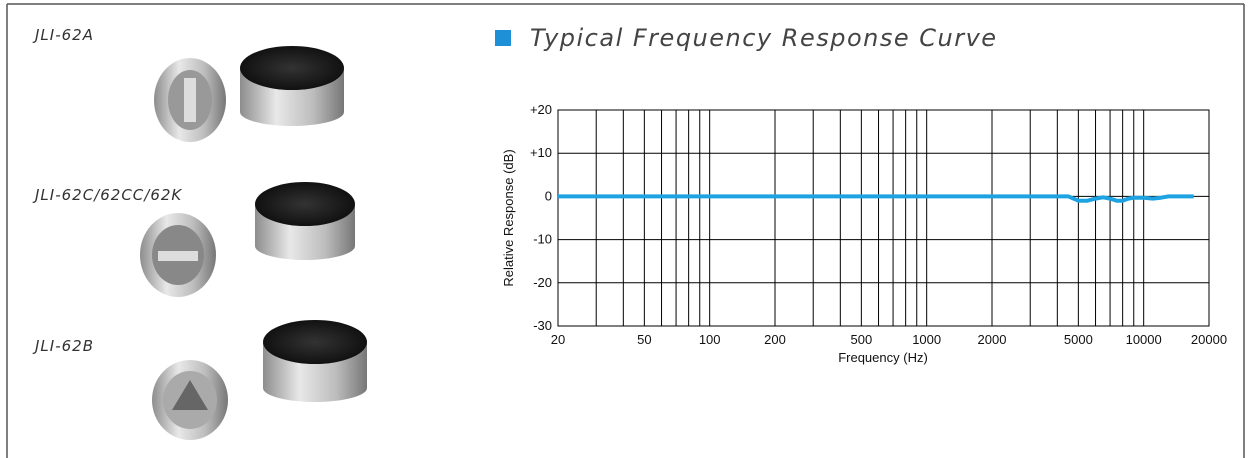  Describe the element at coordinates (862, 339) in the screenshot. I see `x-tick-label: 500` at that location.